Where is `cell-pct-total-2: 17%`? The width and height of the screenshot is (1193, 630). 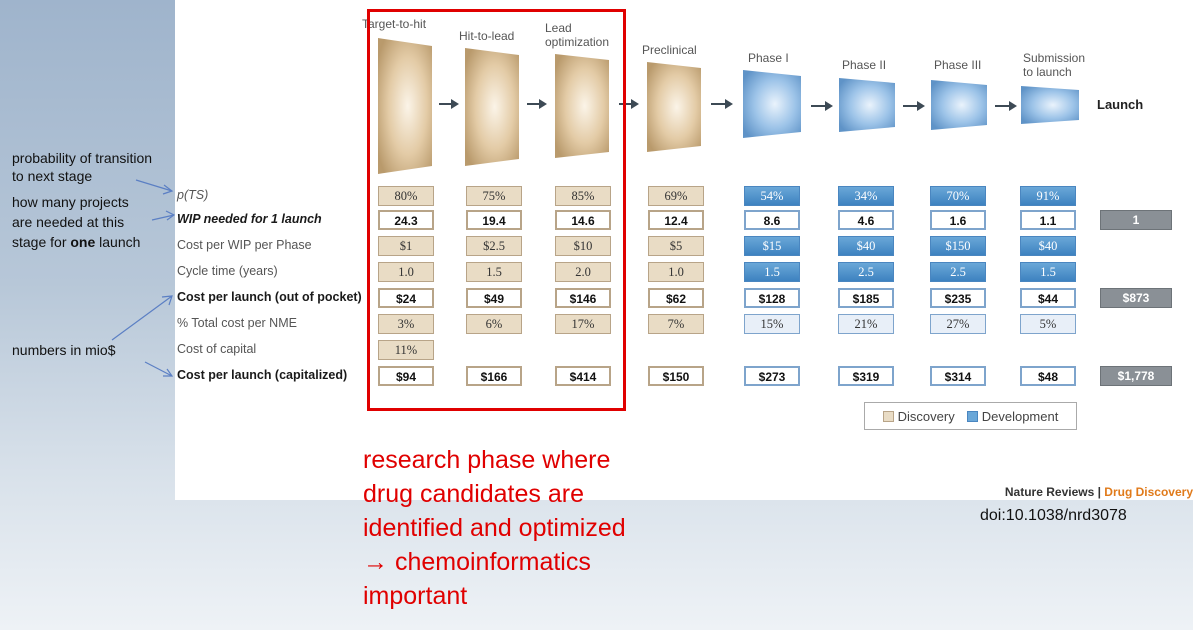
cell-pct-total-2: 17% is located at coordinates (583, 324).